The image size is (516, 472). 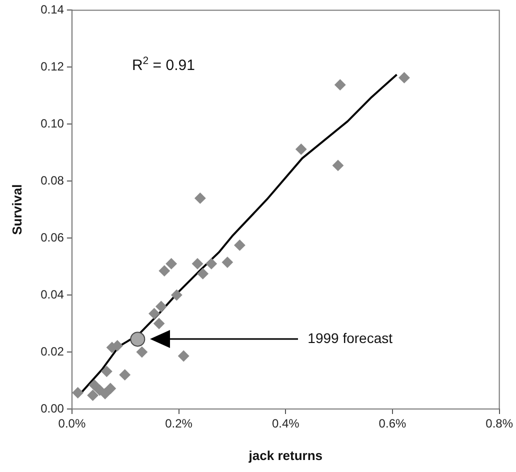 What do you see at coordinates (179, 423) in the screenshot?
I see `x-tick-label: 0.2%` at bounding box center [179, 423].